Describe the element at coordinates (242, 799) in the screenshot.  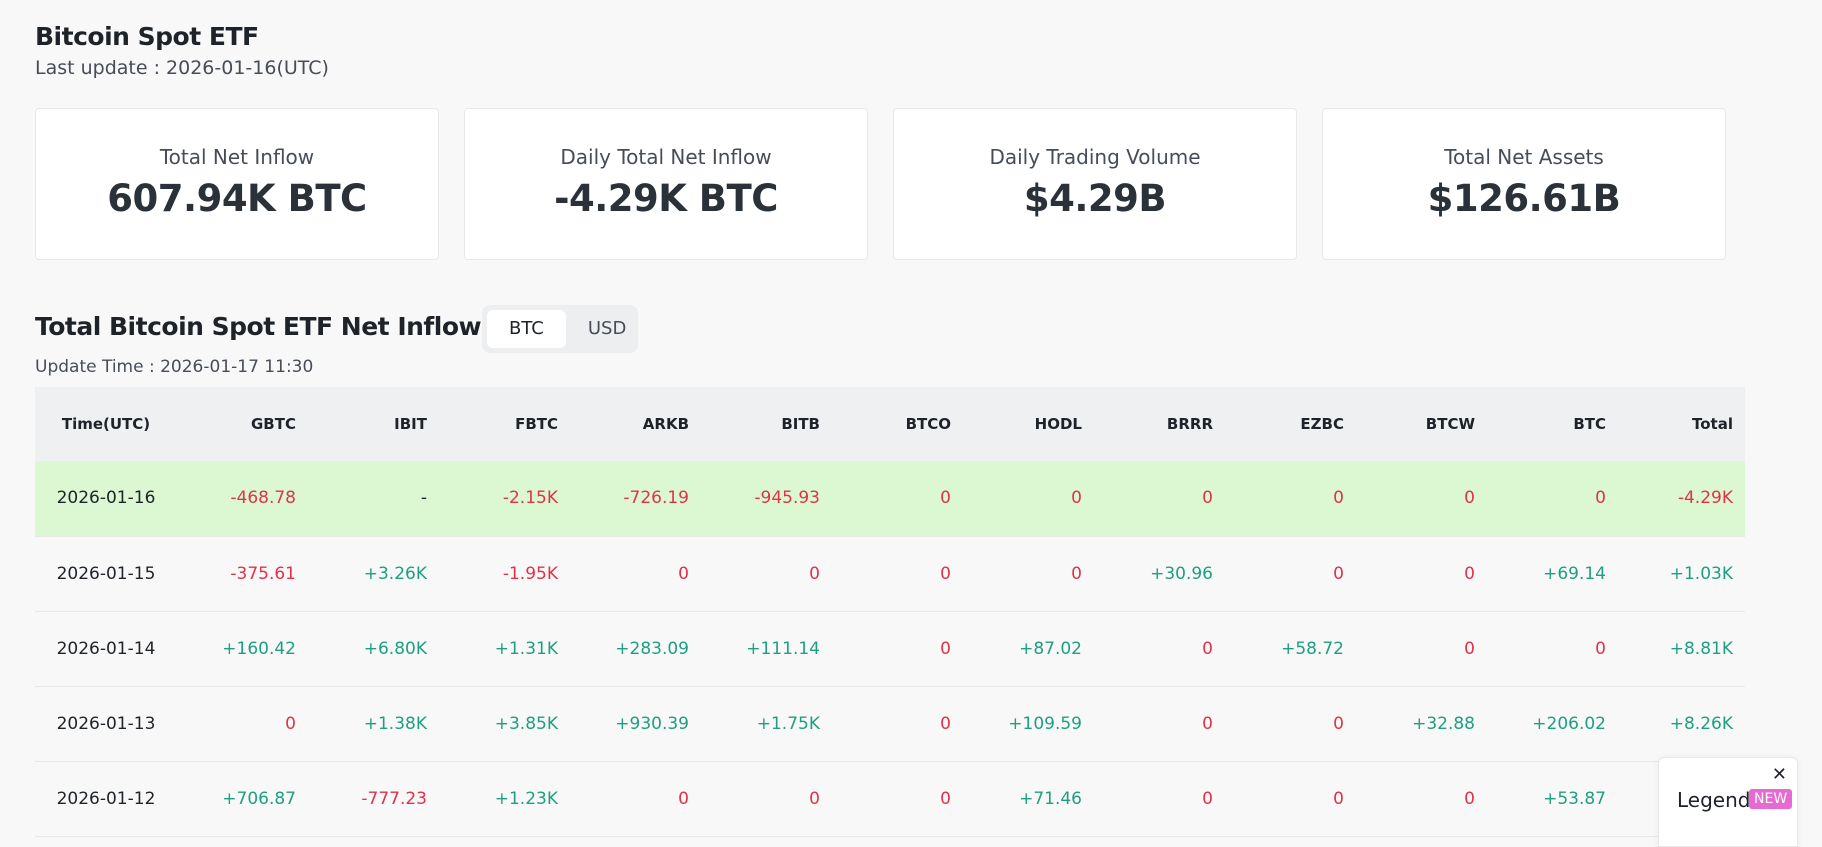
I see `table-cell: +706.87` at that location.